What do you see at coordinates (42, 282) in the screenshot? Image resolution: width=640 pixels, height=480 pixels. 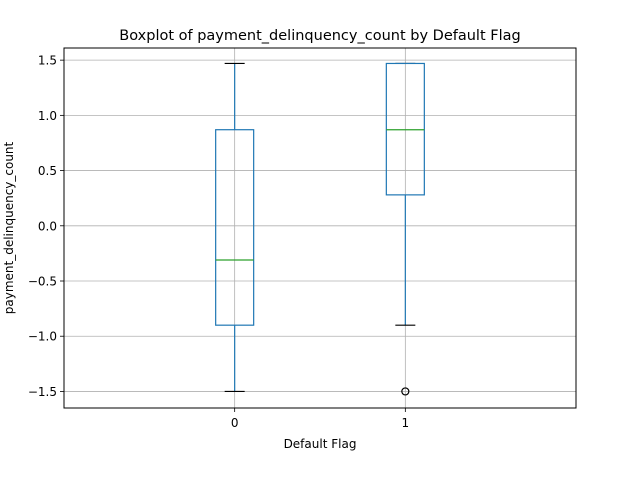 I see `y-tick-label: −0.5` at bounding box center [42, 282].